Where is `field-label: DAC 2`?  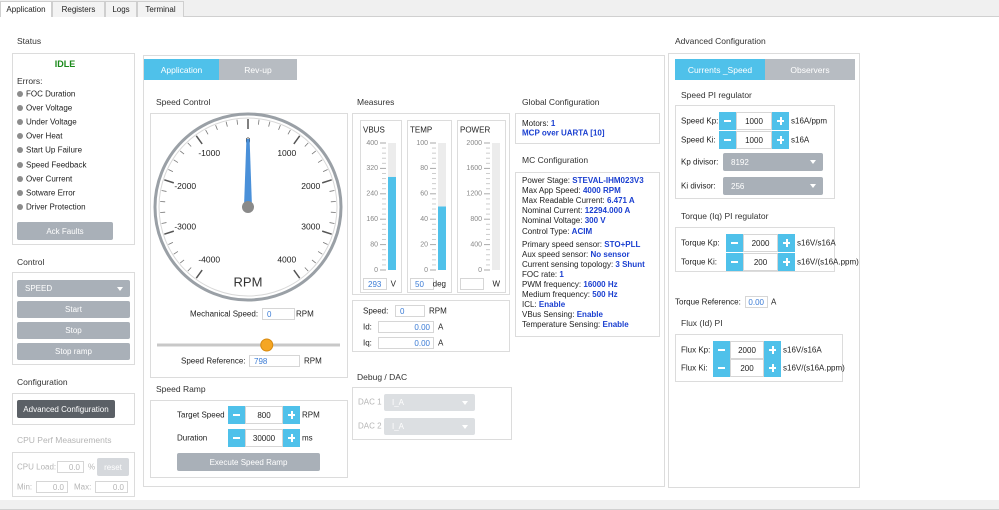 field-label: DAC 2 is located at coordinates (370, 426).